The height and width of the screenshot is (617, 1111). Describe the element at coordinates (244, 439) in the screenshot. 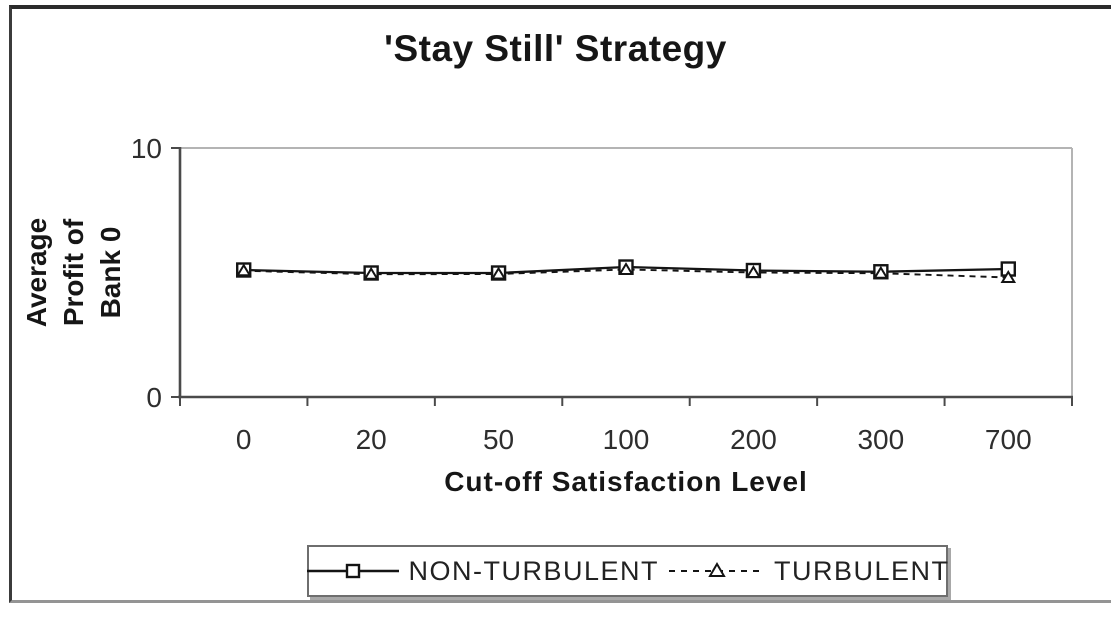

I see `x-tick-label: 0` at that location.